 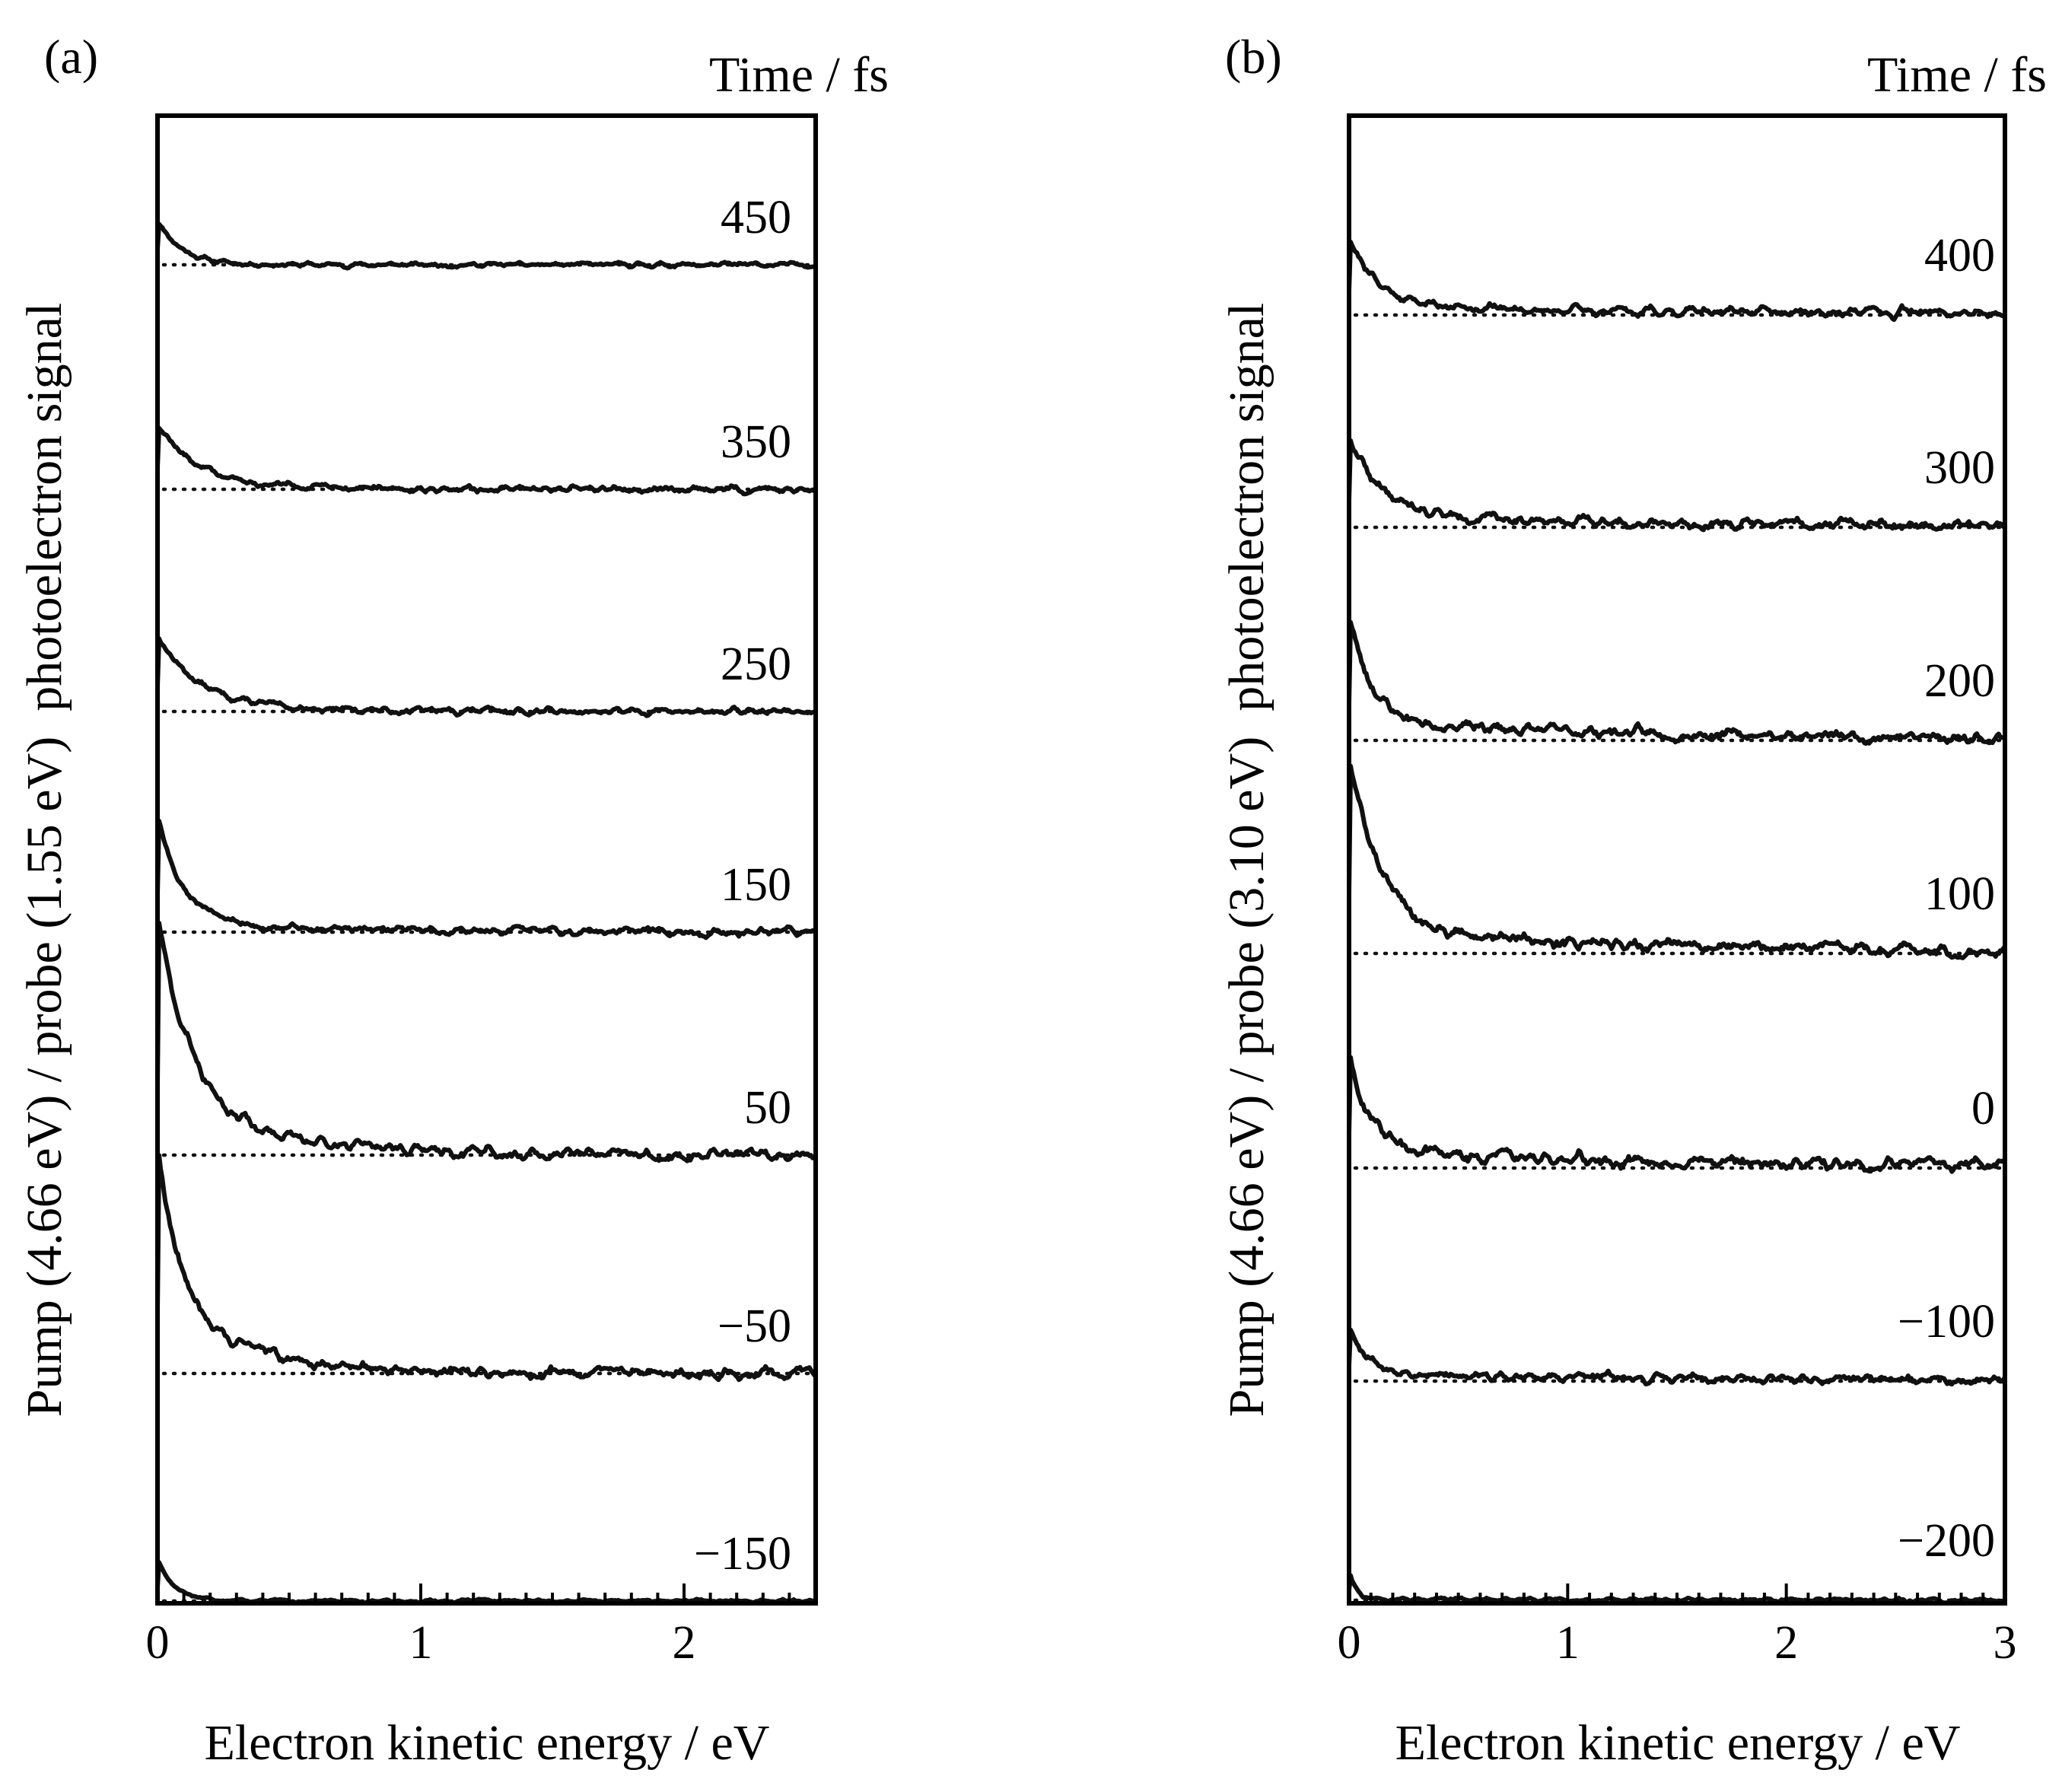 What do you see at coordinates (1960, 256) in the screenshot?
I see `series-label-400: 400` at bounding box center [1960, 256].